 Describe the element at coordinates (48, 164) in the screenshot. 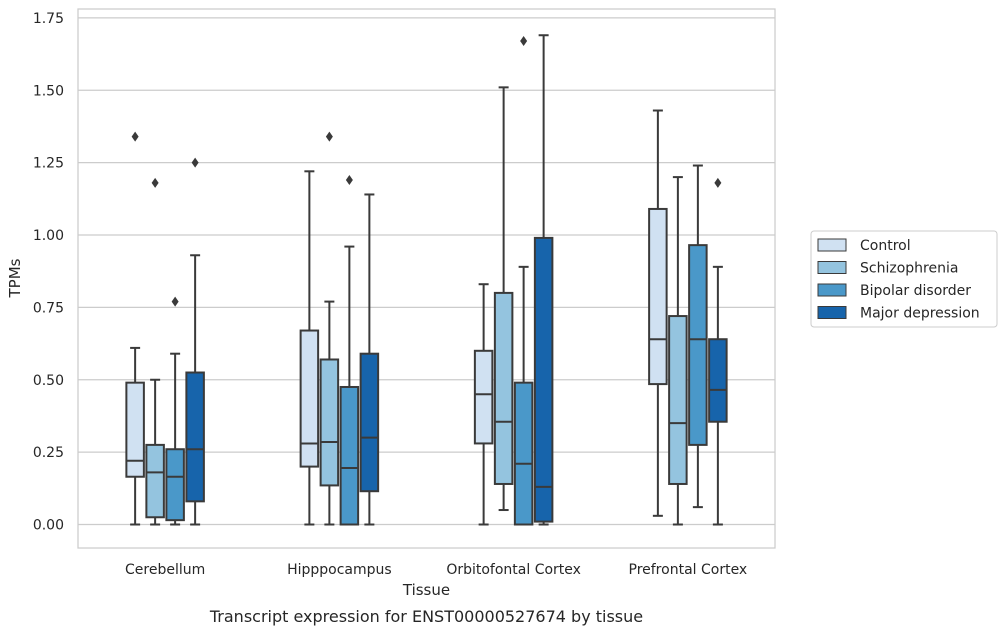

I see `y-tick-label: 1.25` at that location.